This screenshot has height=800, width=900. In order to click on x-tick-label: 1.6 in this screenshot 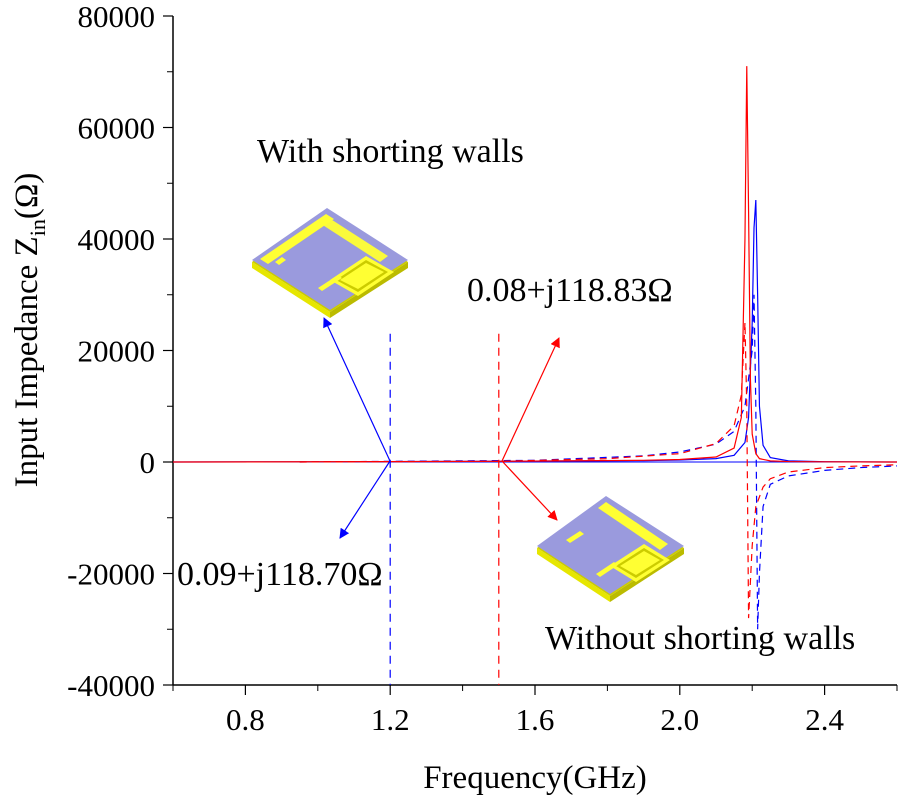, I will do `click(535, 719)`.